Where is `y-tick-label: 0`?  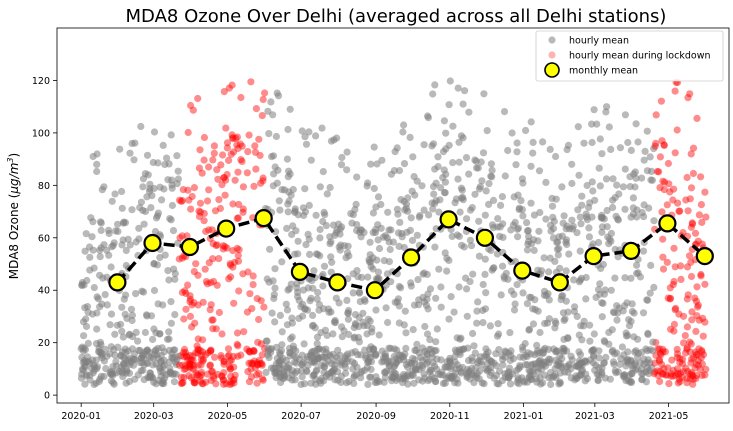
y-tick-label: 0 is located at coordinates (47, 396).